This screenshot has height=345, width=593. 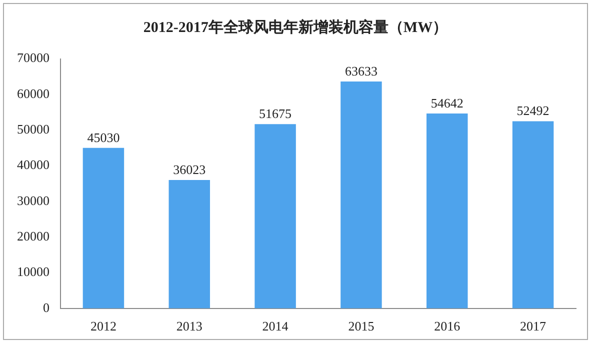 I want to click on y-tick-label: 30000, so click(x=33, y=200).